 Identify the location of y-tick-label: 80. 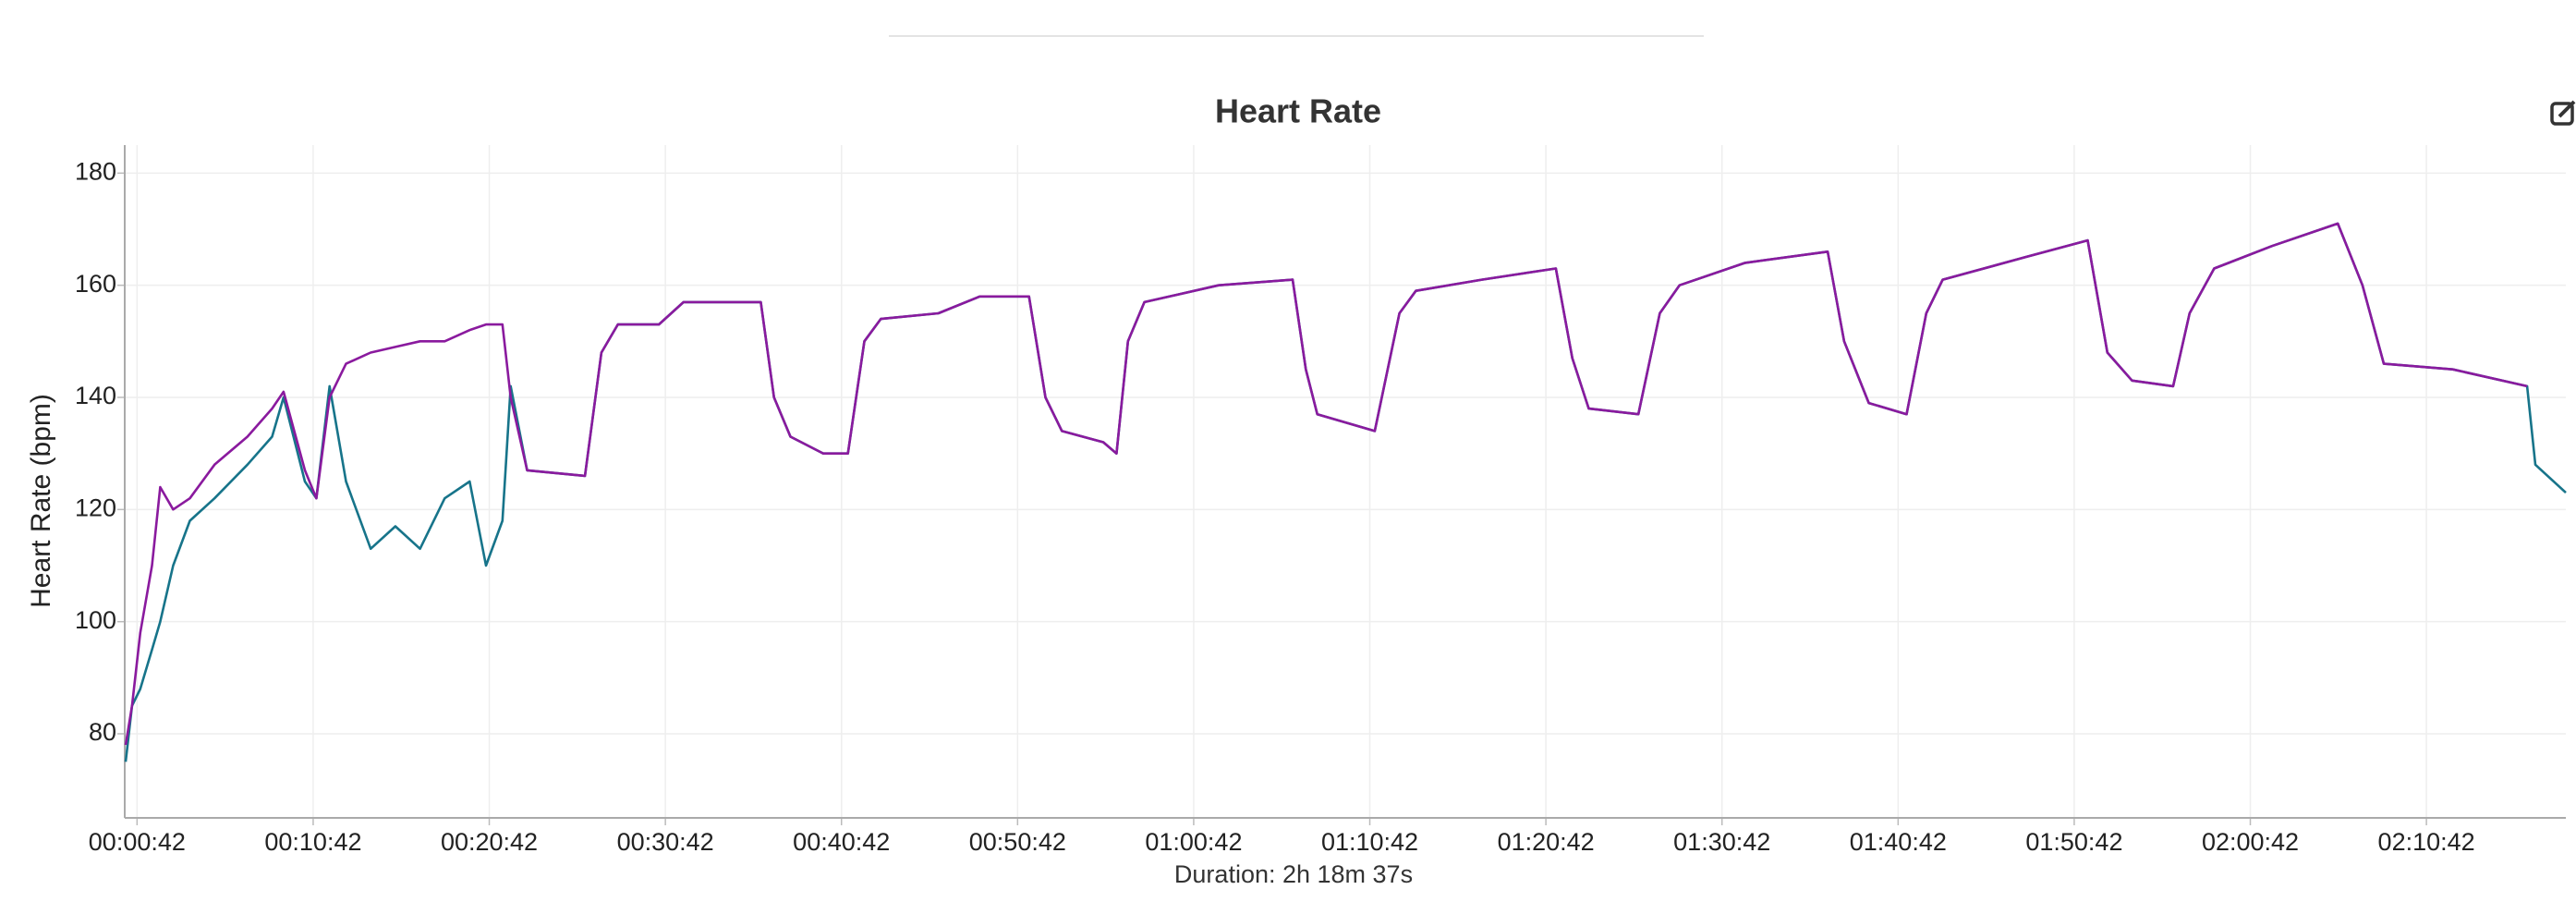
(102, 732).